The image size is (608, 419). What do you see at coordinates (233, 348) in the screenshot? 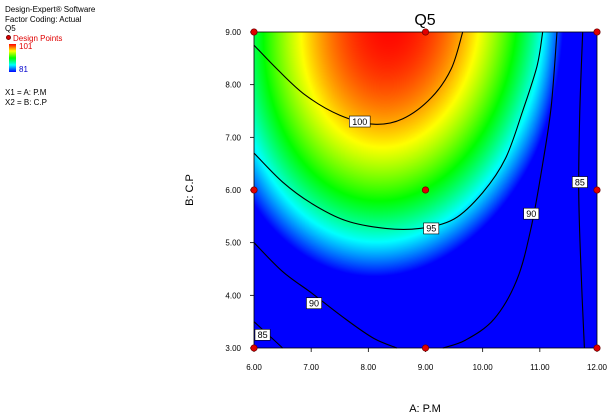
I see `y-tick-label: 3.00` at bounding box center [233, 348].